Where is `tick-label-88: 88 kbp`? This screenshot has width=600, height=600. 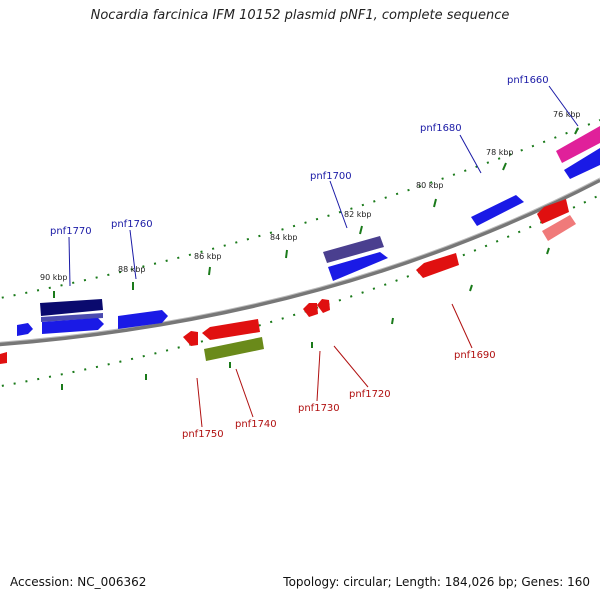
tick-label-88: 88 kbp is located at coordinates (132, 269).